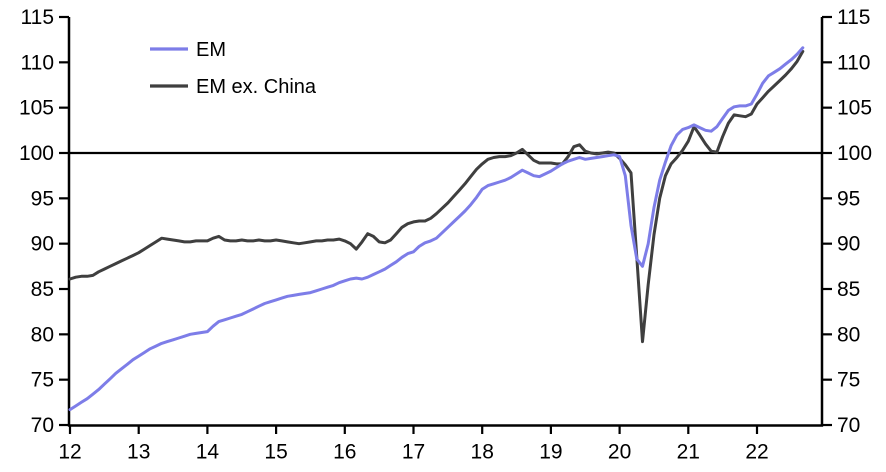  I want to click on x-tick-label: 16, so click(344, 452).